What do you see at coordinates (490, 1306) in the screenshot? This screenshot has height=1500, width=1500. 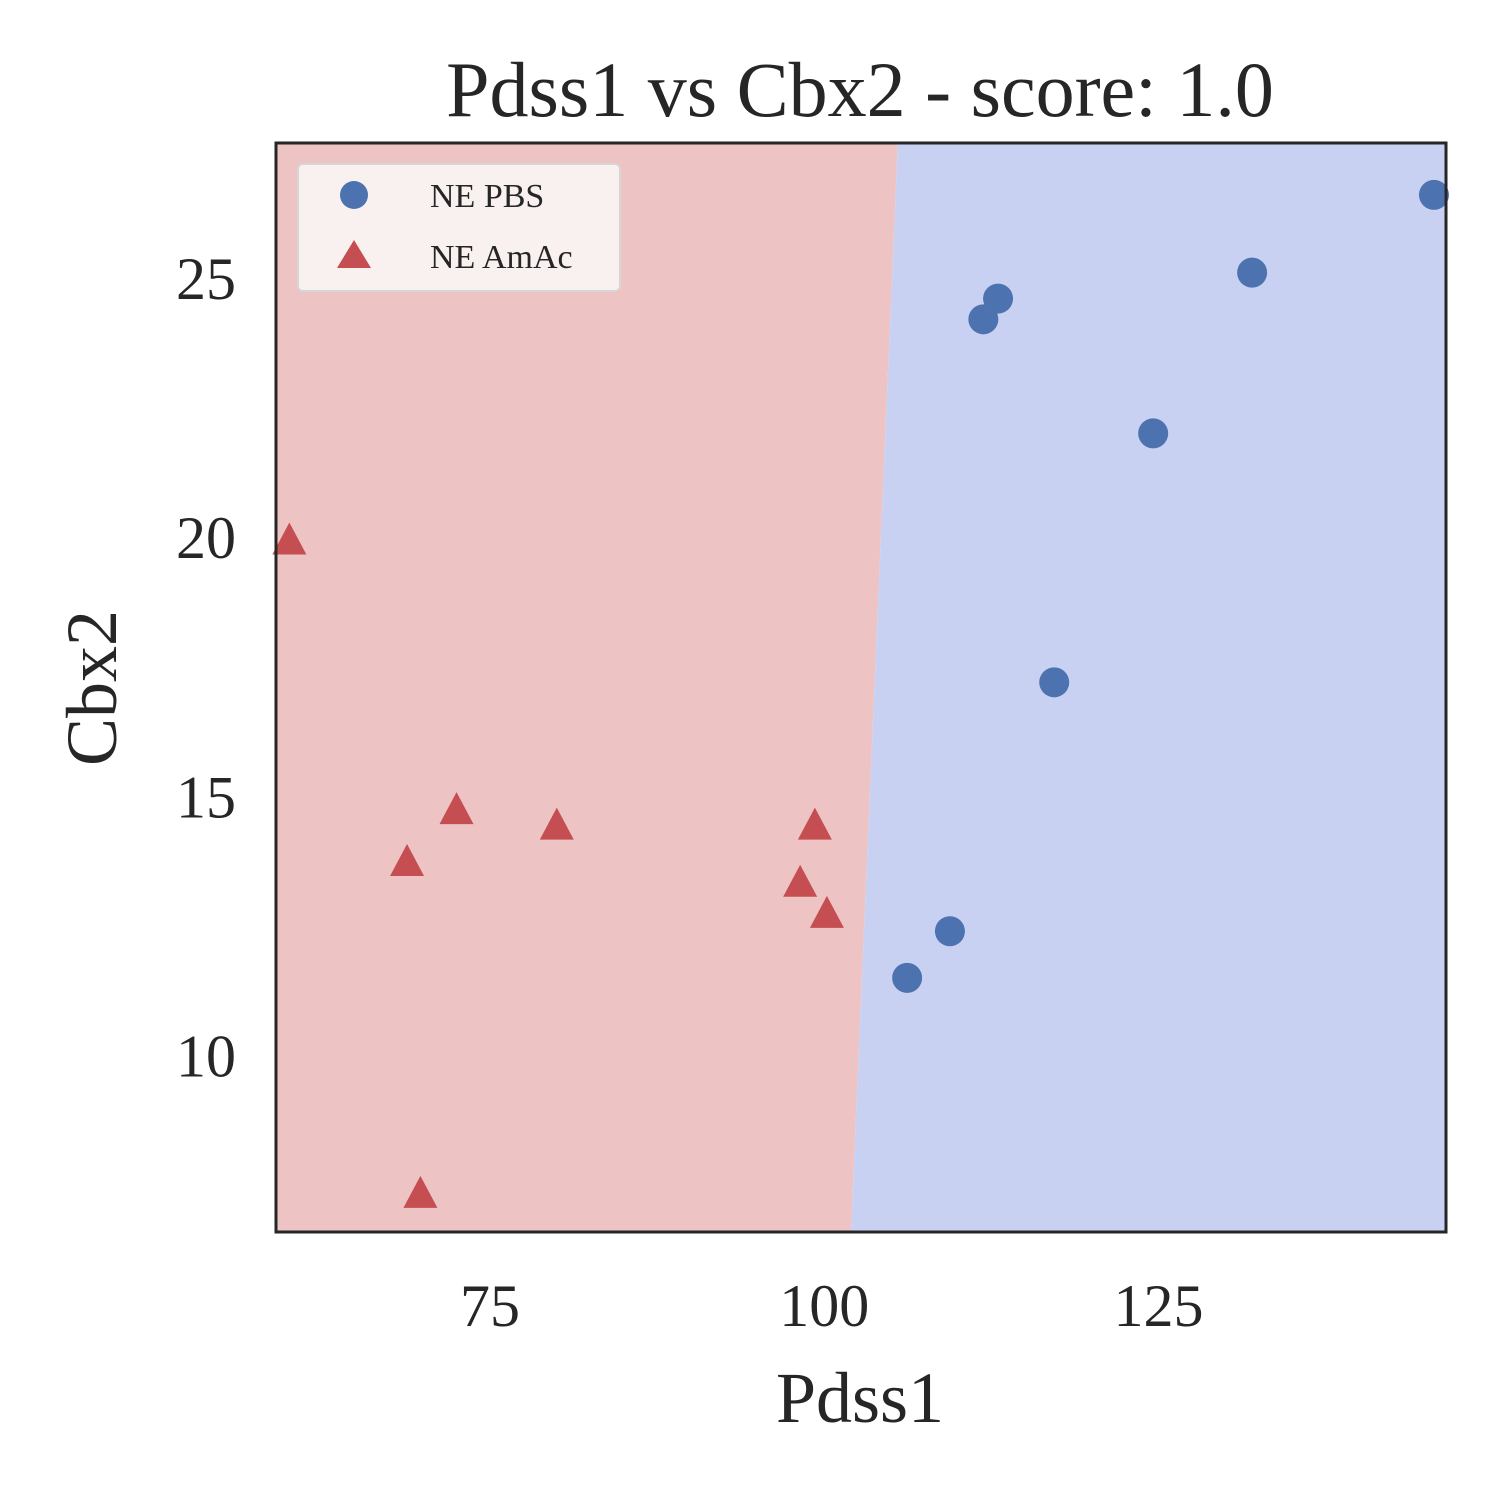 I see `x-tick-label: 75` at bounding box center [490, 1306].